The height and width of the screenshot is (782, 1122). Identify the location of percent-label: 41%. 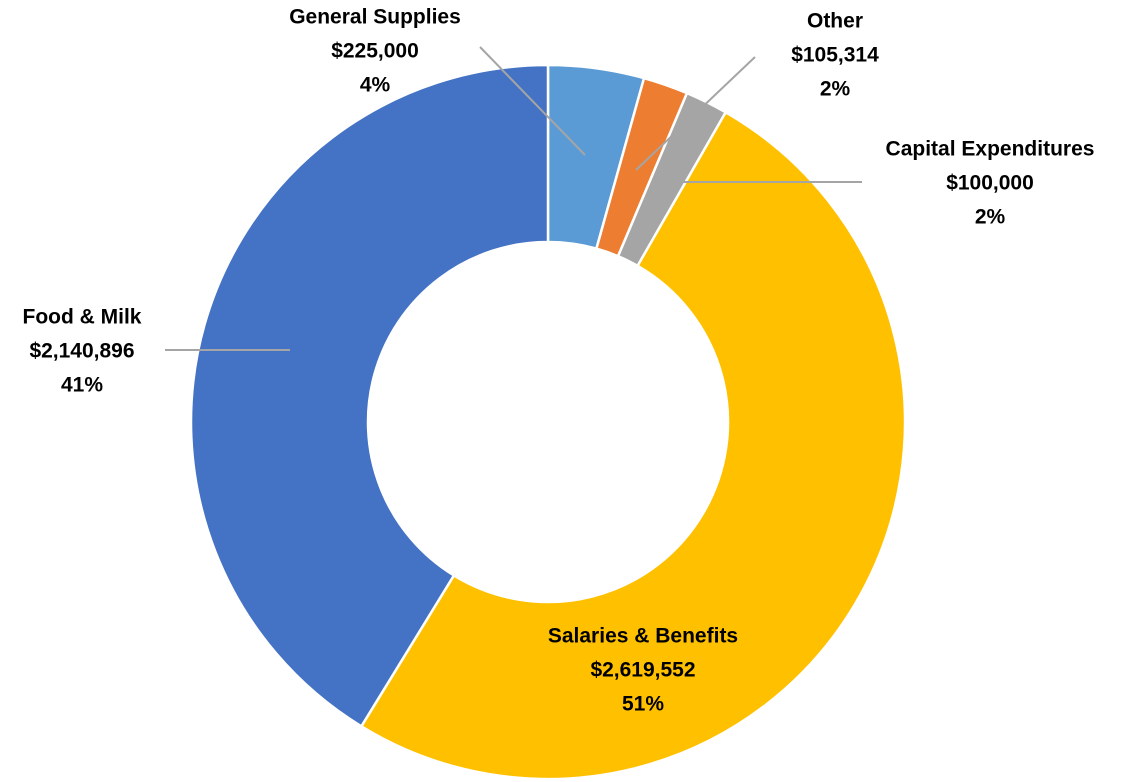
(82, 385).